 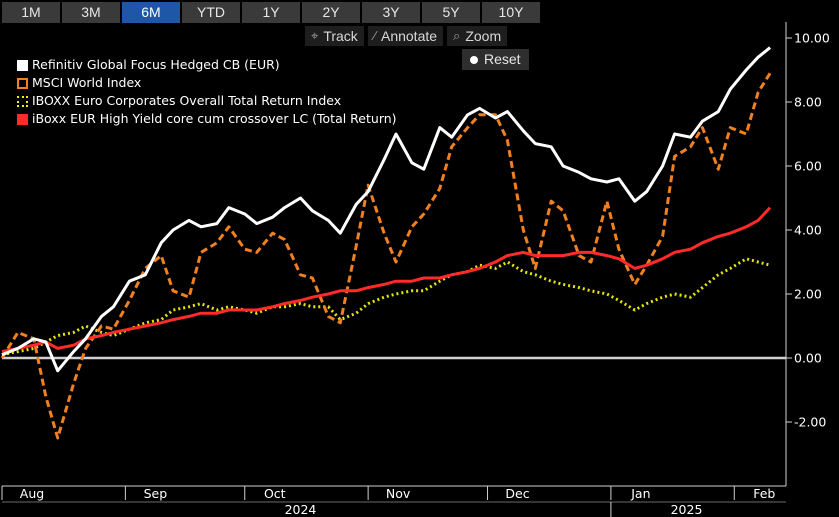 I want to click on track-label: Track, so click(x=340, y=36).